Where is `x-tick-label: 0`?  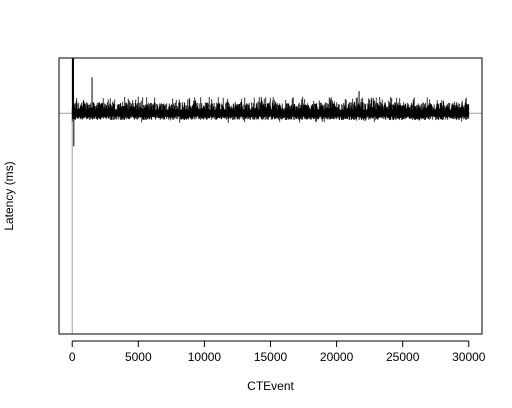
x-tick-label: 0 is located at coordinates (72, 357).